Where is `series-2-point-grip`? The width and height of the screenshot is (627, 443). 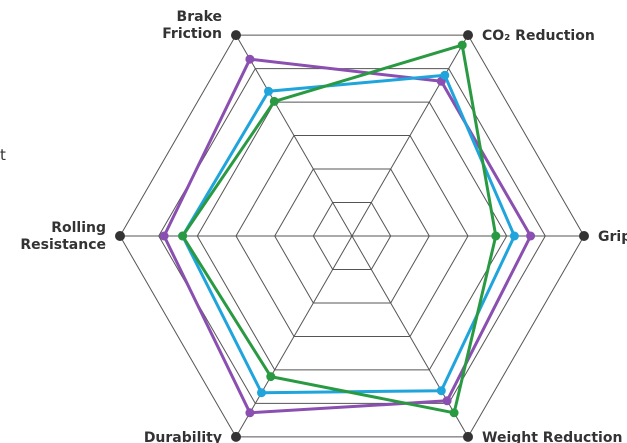 series-2-point-grip is located at coordinates (514, 236).